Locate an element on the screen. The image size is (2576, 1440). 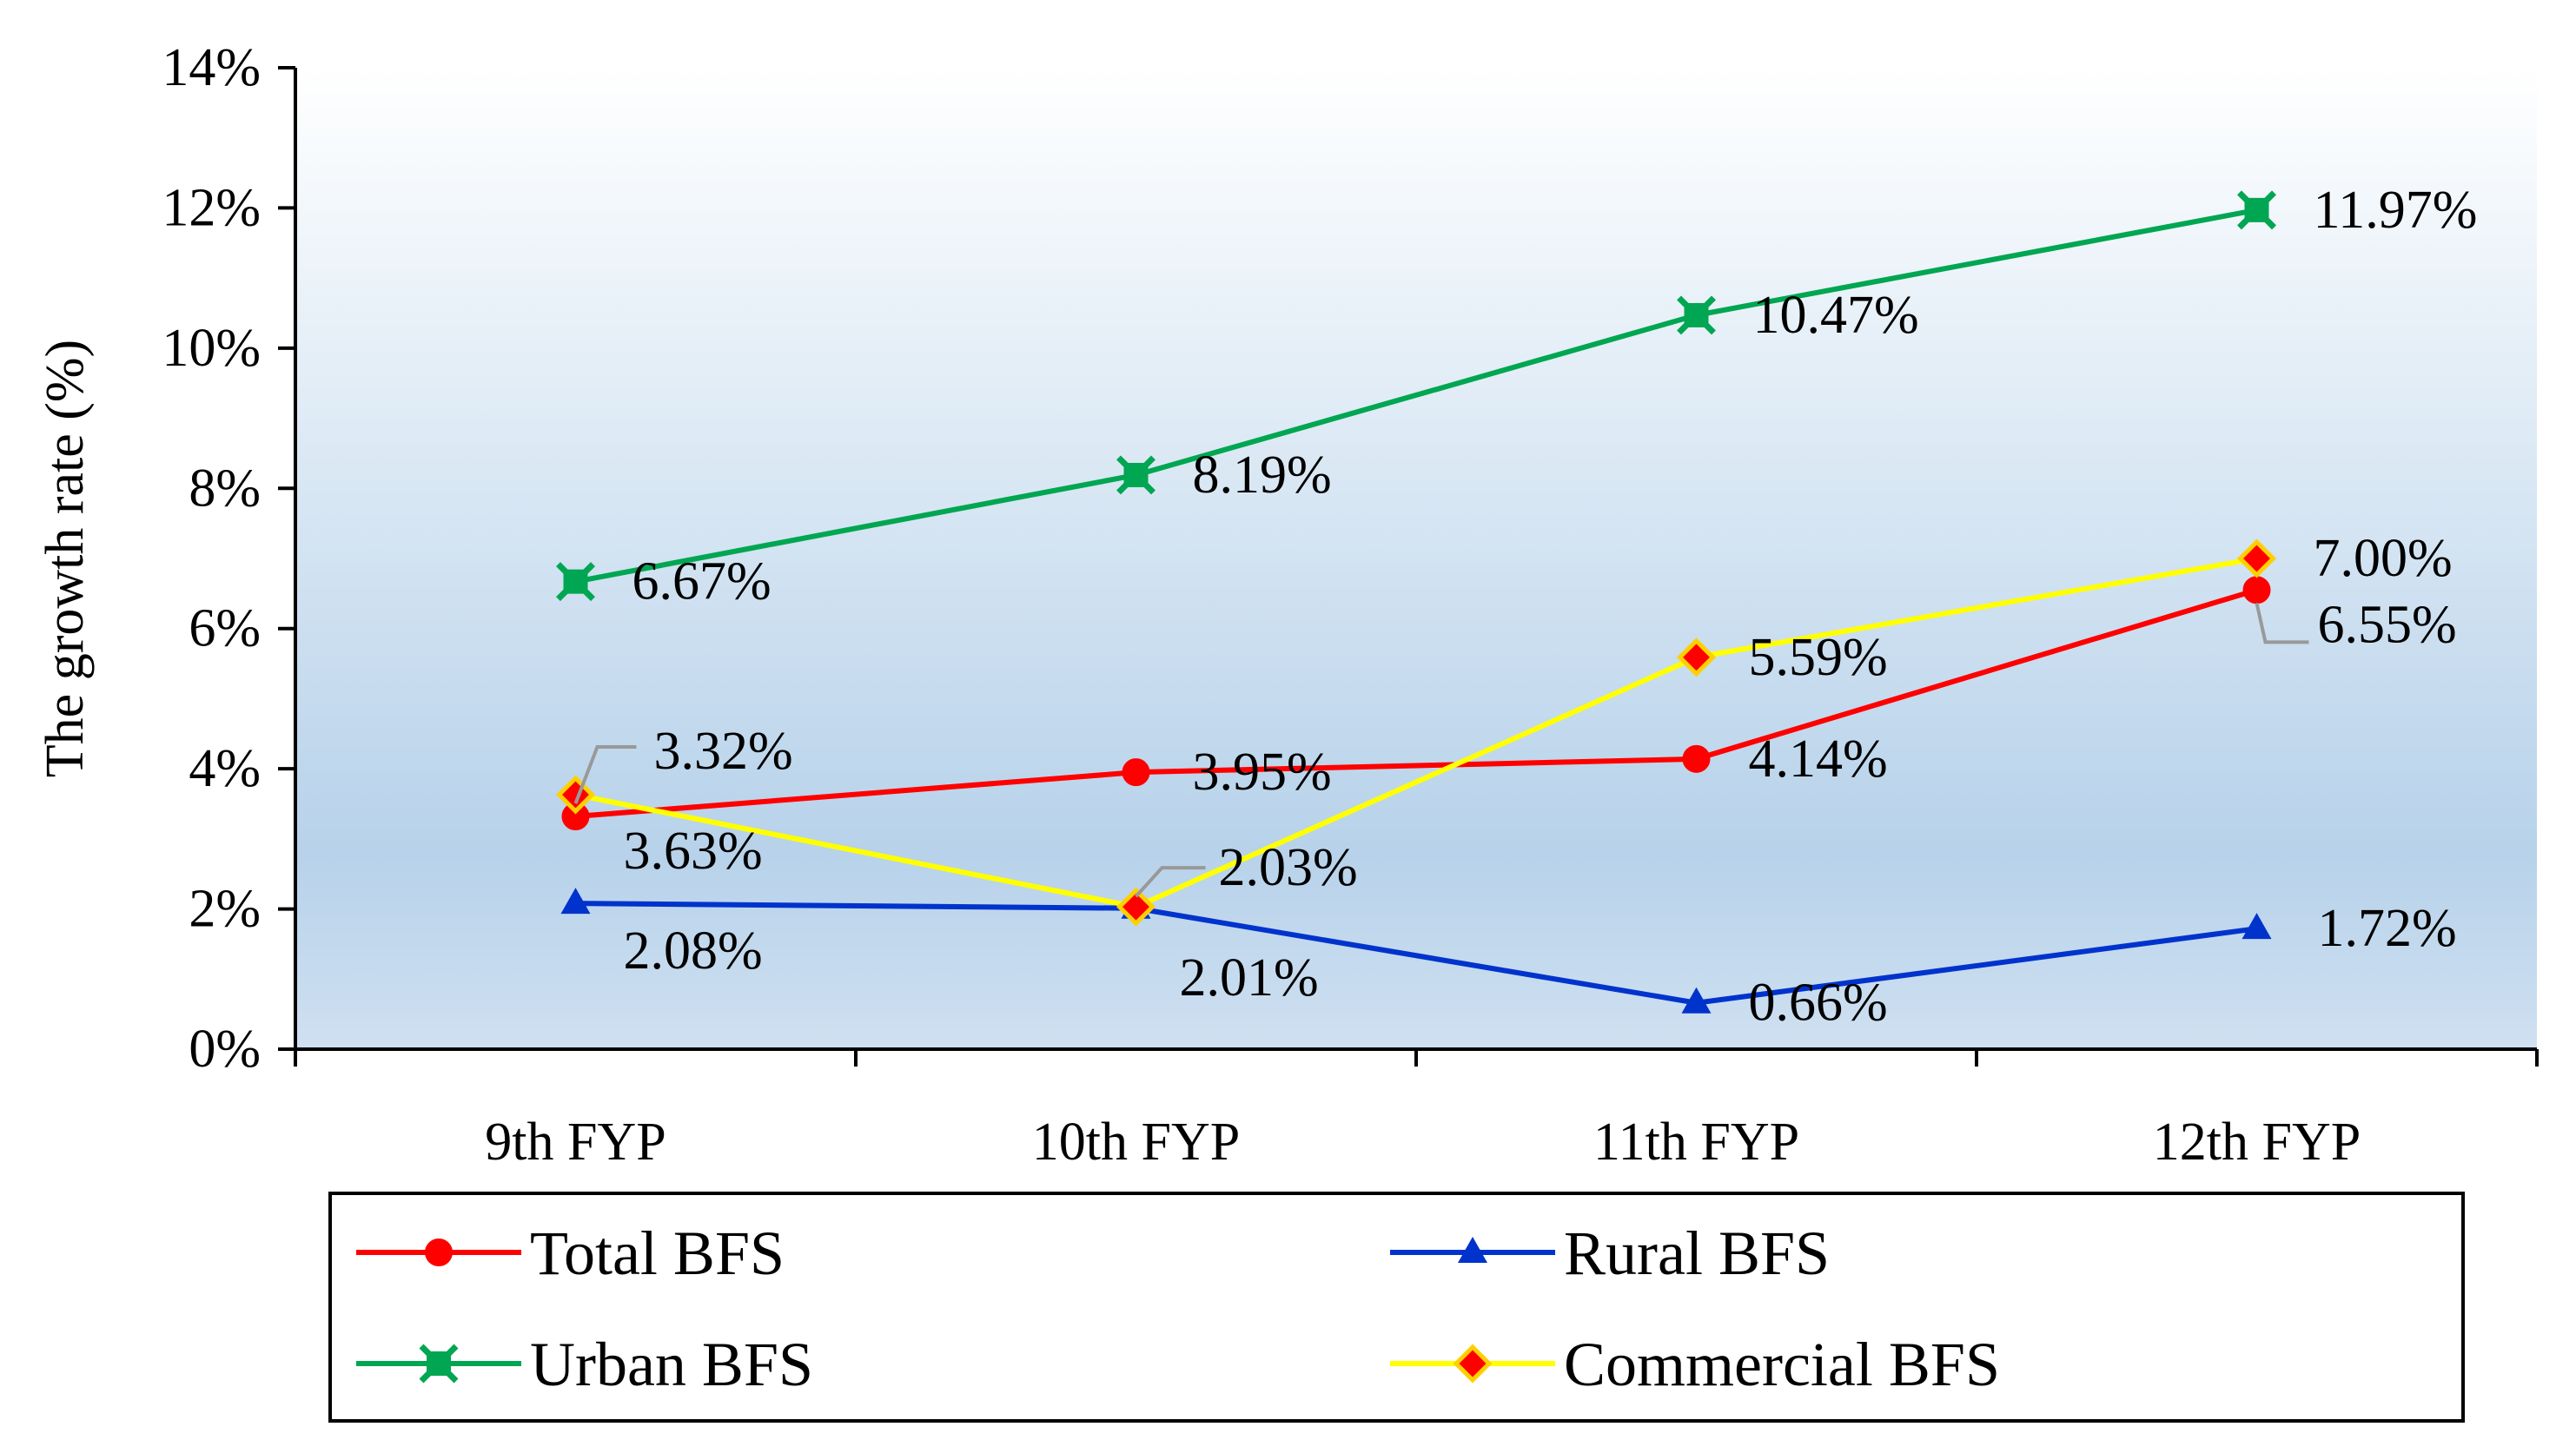
data-label: 11.97% is located at coordinates (2396, 210).